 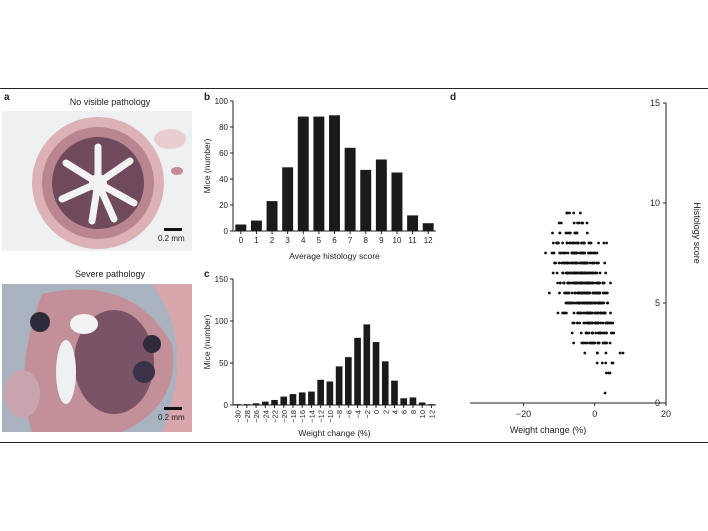 I want to click on x-tick-label: −8, so click(x=339, y=414).